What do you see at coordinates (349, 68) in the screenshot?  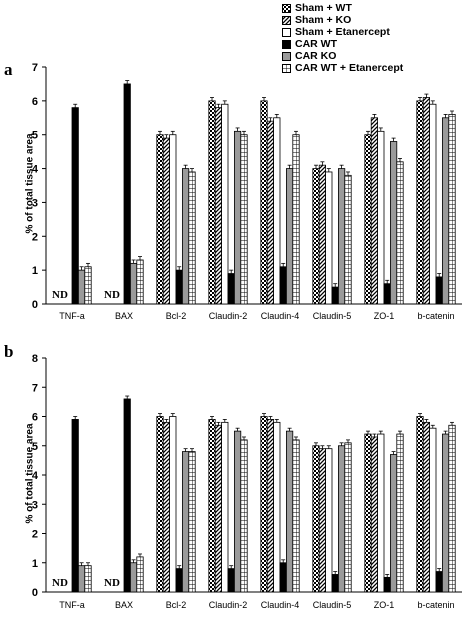 I see `legend-label: CAR WT + Etanercept` at bounding box center [349, 68].